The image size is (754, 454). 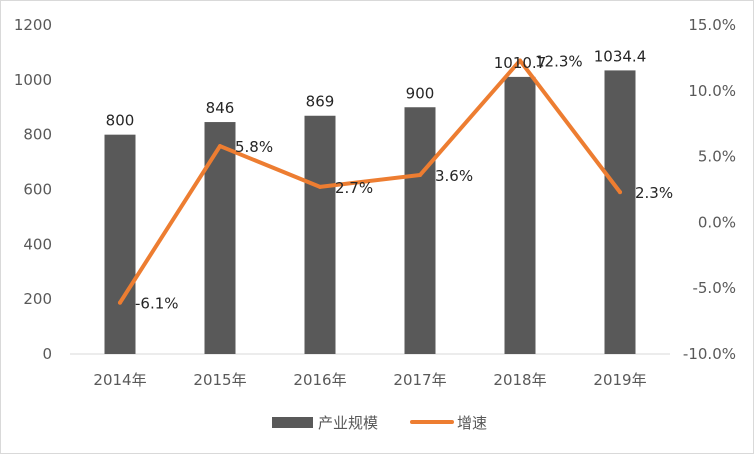 I want to click on y-left-tick-label: 400, so click(x=37, y=244).